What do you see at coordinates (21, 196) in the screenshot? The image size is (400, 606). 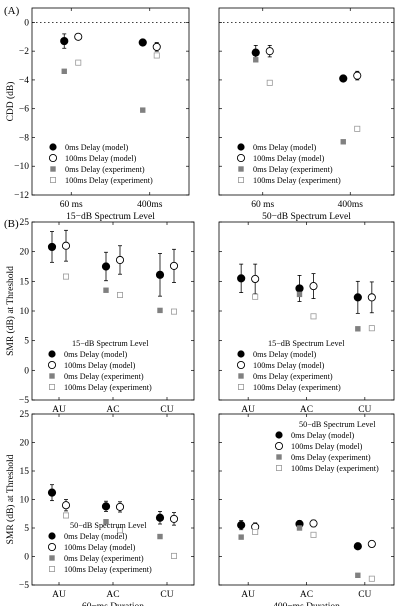 I see `y-tick-label: −12` at bounding box center [21, 196].